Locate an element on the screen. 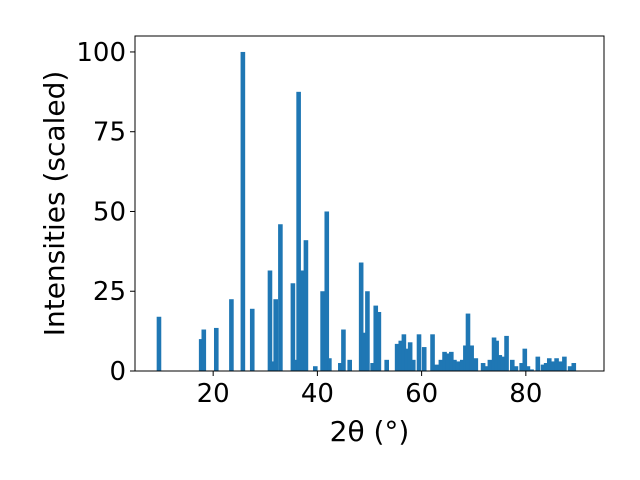  x-tick-label: 20 is located at coordinates (213, 394).